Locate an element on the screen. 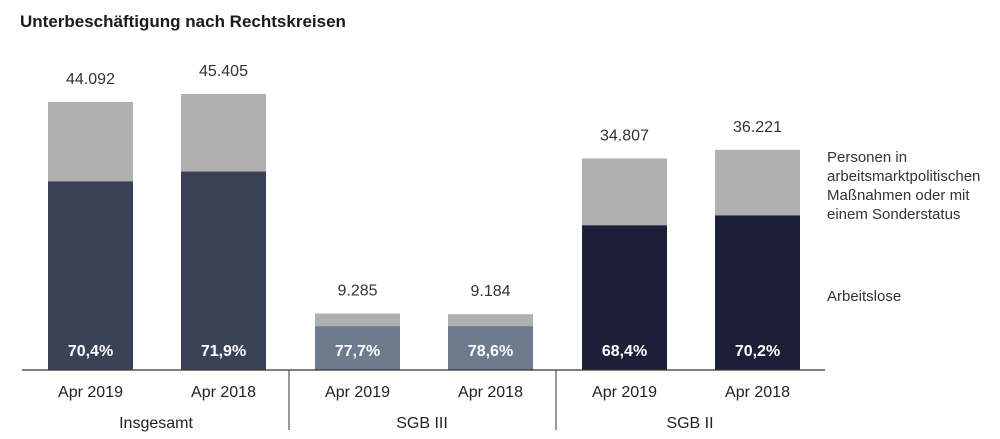 This screenshot has height=439, width=1000. bar-total-label: 34.807 is located at coordinates (624, 135).